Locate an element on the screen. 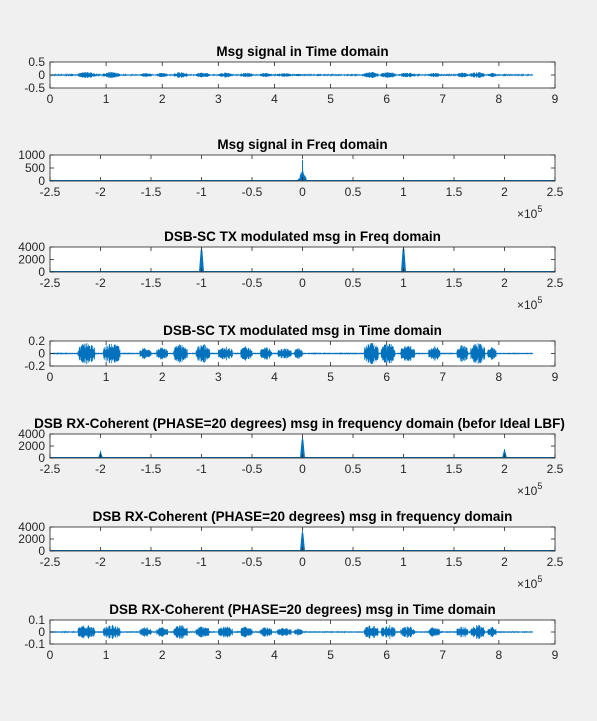 This screenshot has width=597, height=721. y-tick-label: 0.5 is located at coordinates (36, 62).